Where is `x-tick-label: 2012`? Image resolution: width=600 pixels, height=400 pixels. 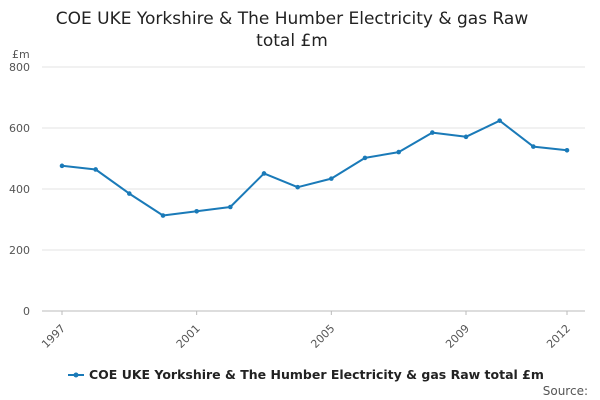
x-tick-label: 2012 is located at coordinates (558, 336).